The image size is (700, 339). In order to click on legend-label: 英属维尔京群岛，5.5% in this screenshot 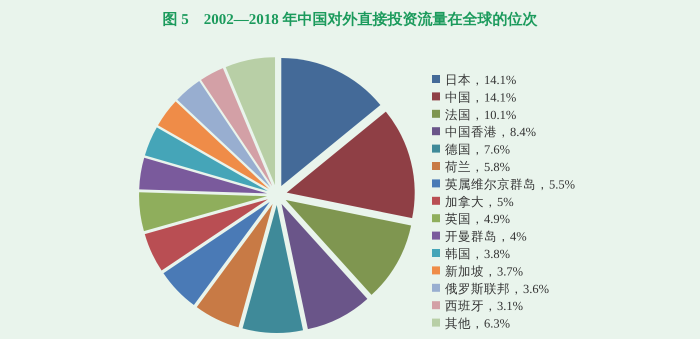, I will do `click(510, 184)`.